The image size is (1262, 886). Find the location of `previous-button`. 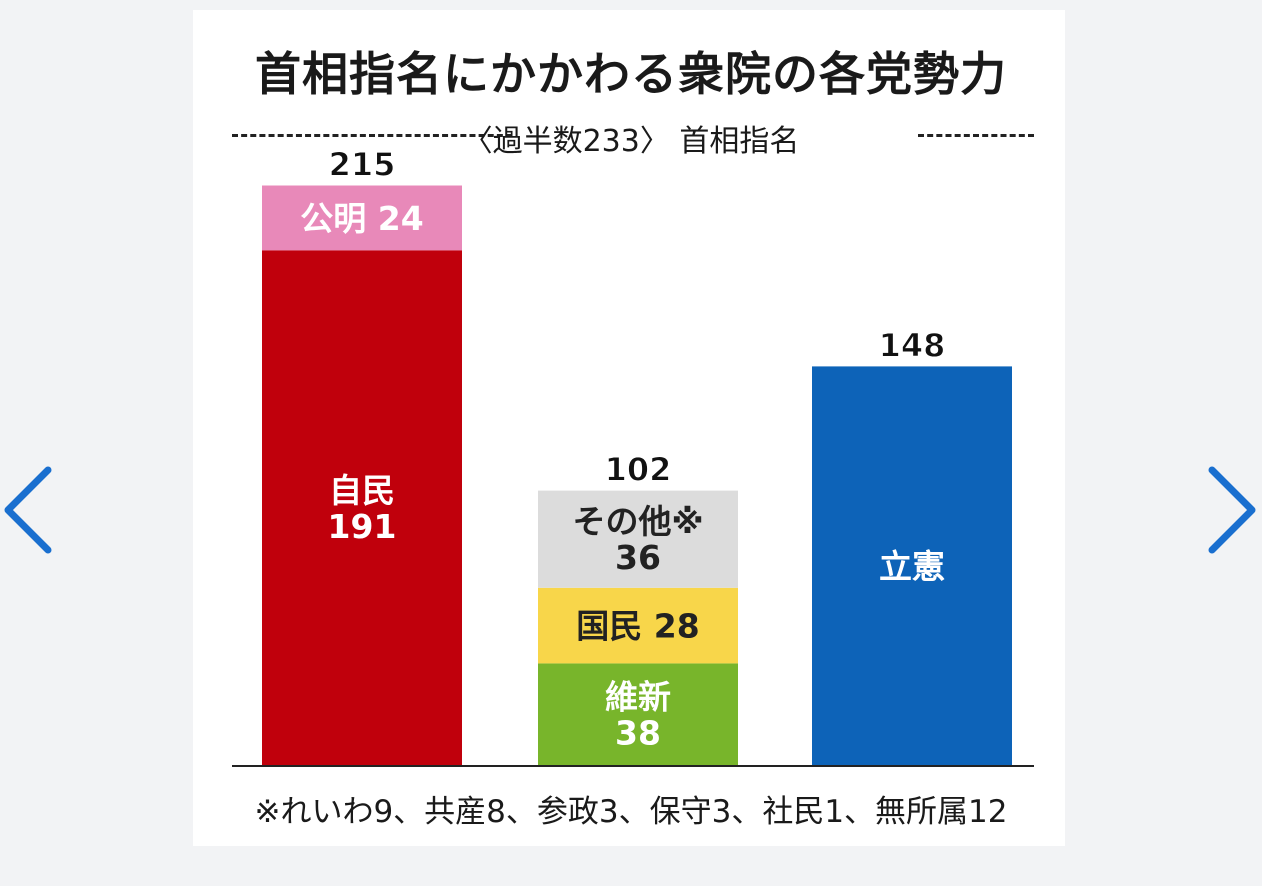

previous-button is located at coordinates (30, 510).